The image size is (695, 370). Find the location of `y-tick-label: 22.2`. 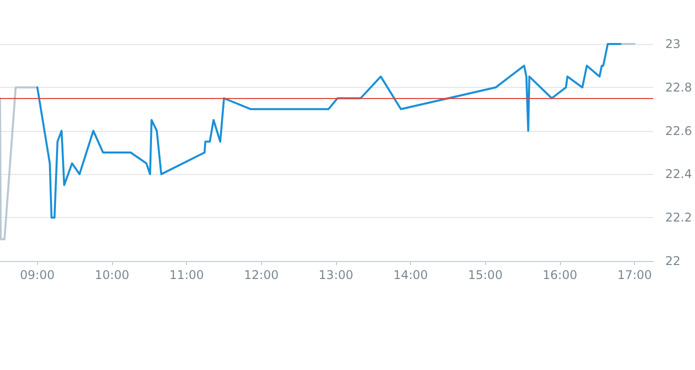

y-tick-label: 22.2 is located at coordinates (678, 217).